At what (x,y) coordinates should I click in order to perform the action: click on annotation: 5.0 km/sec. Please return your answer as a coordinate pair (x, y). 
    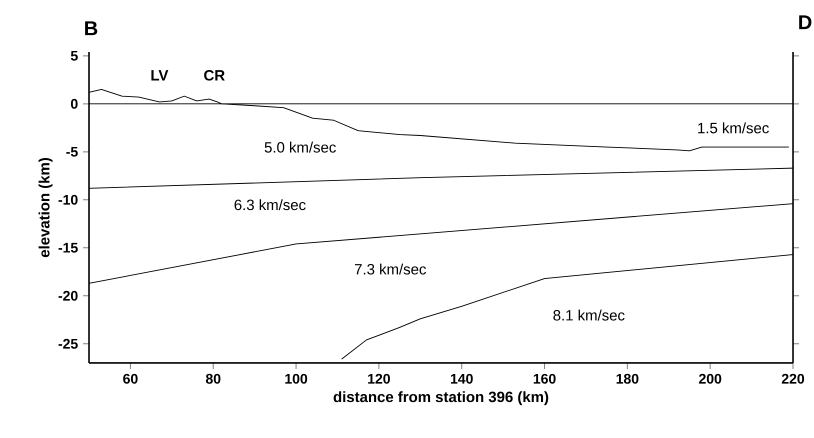
    Looking at the image, I should click on (300, 147).